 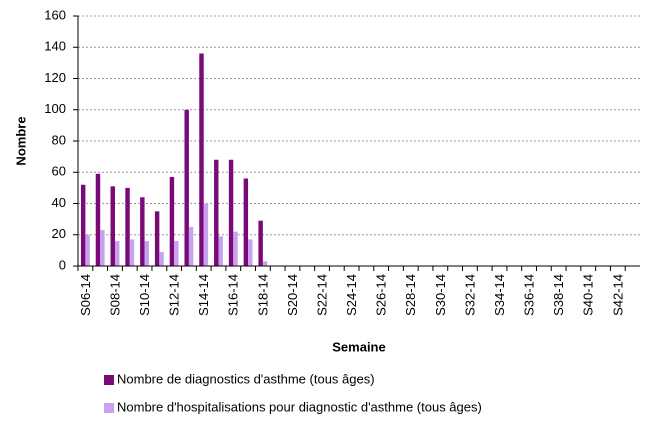 I want to click on y-axis-title: Nombre, so click(x=20, y=140).